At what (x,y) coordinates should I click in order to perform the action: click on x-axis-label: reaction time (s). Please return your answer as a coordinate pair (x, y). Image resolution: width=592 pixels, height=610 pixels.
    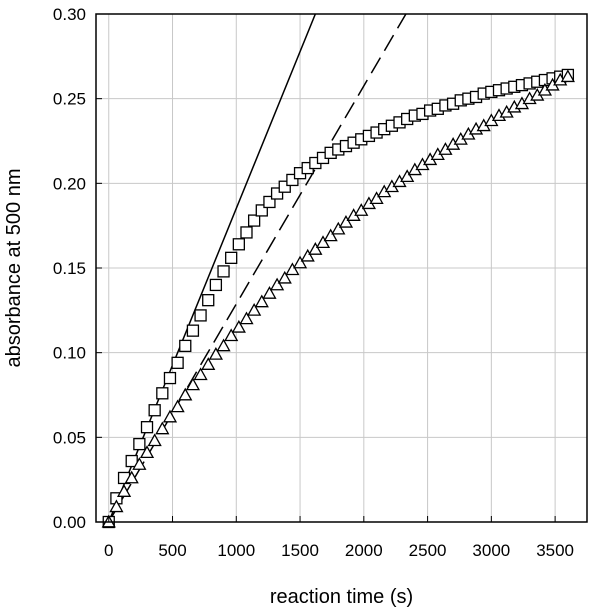
    Looking at the image, I should click on (341, 597).